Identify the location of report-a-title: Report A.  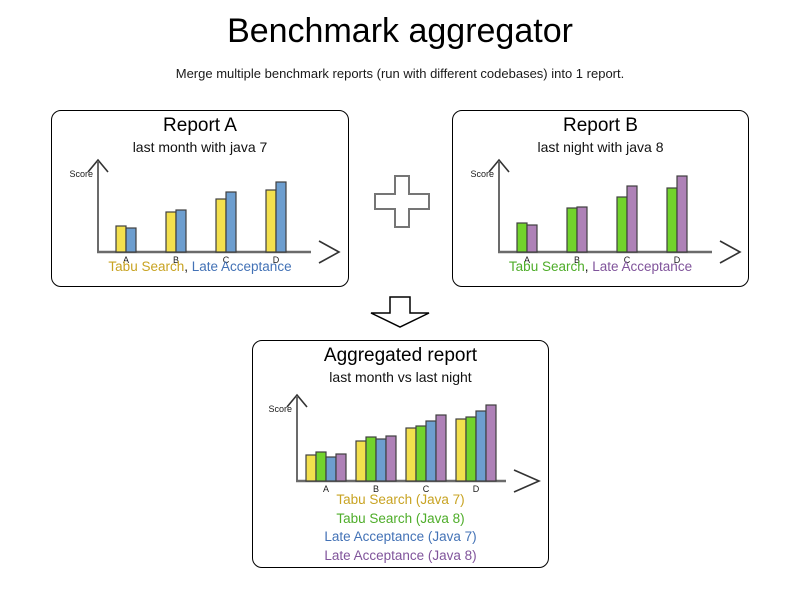
(200, 125).